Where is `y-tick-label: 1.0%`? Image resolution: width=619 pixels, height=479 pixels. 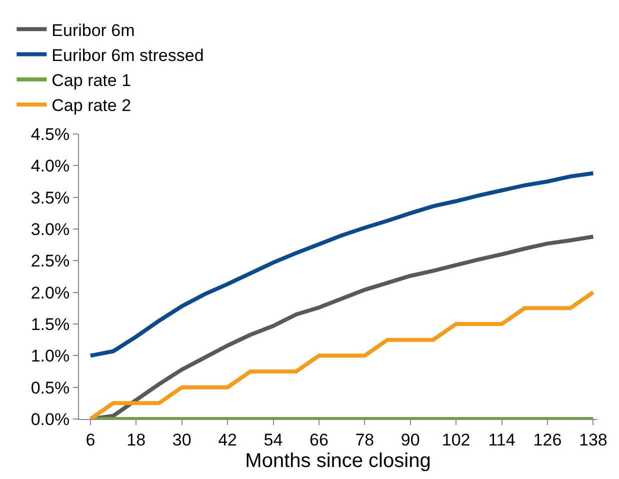 y-tick-label: 1.0% is located at coordinates (50, 356).